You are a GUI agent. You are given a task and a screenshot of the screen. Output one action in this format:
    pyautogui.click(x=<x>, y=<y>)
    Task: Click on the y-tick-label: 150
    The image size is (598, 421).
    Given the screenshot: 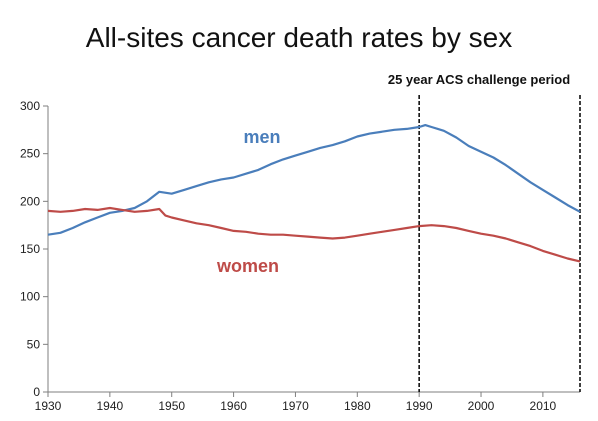 What is the action you would take?
    pyautogui.click(x=30, y=249)
    